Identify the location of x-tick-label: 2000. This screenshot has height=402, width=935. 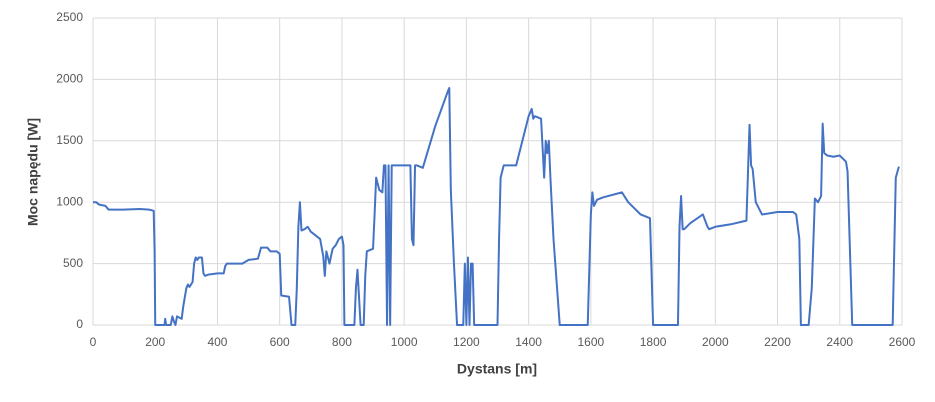
(715, 342).